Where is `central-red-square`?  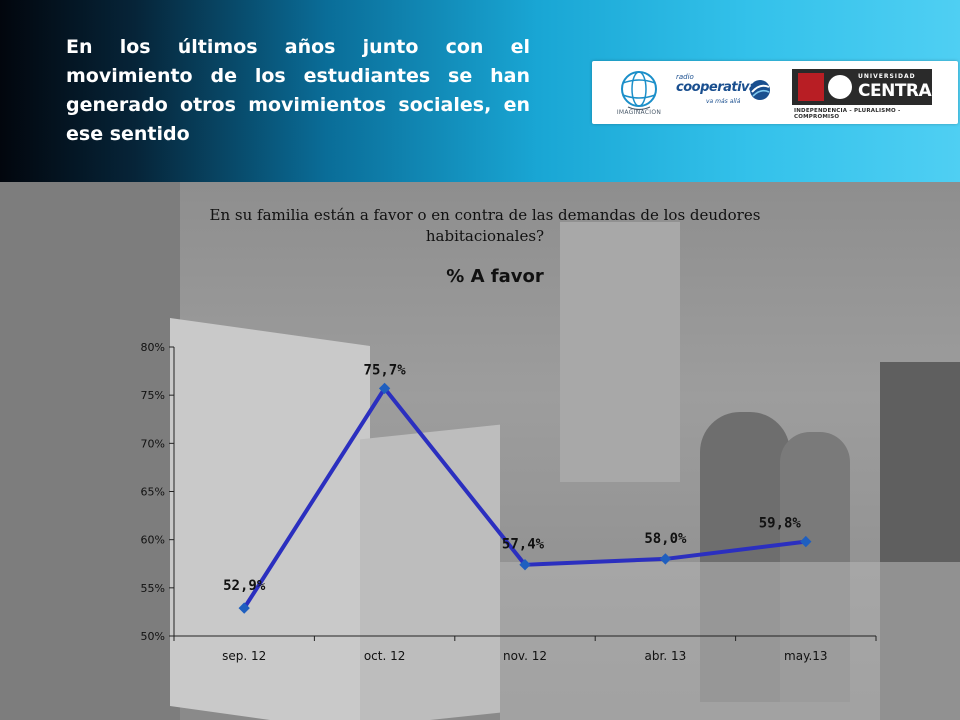
central-red-square is located at coordinates (811, 87).